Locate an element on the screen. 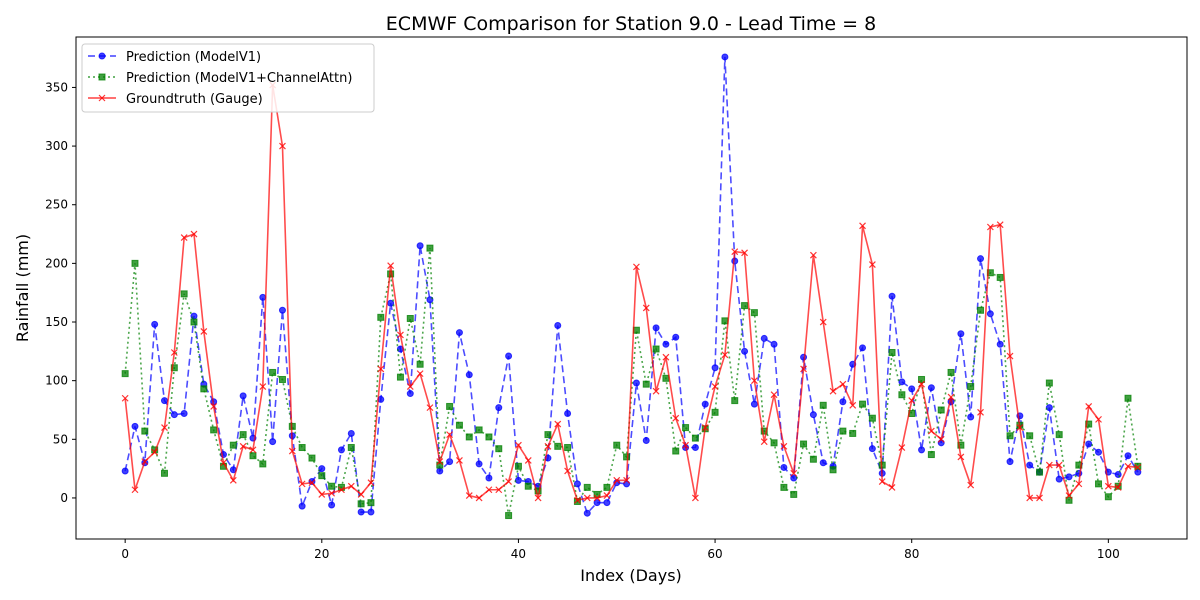  y-tick-label: 150 is located at coordinates (56, 322).